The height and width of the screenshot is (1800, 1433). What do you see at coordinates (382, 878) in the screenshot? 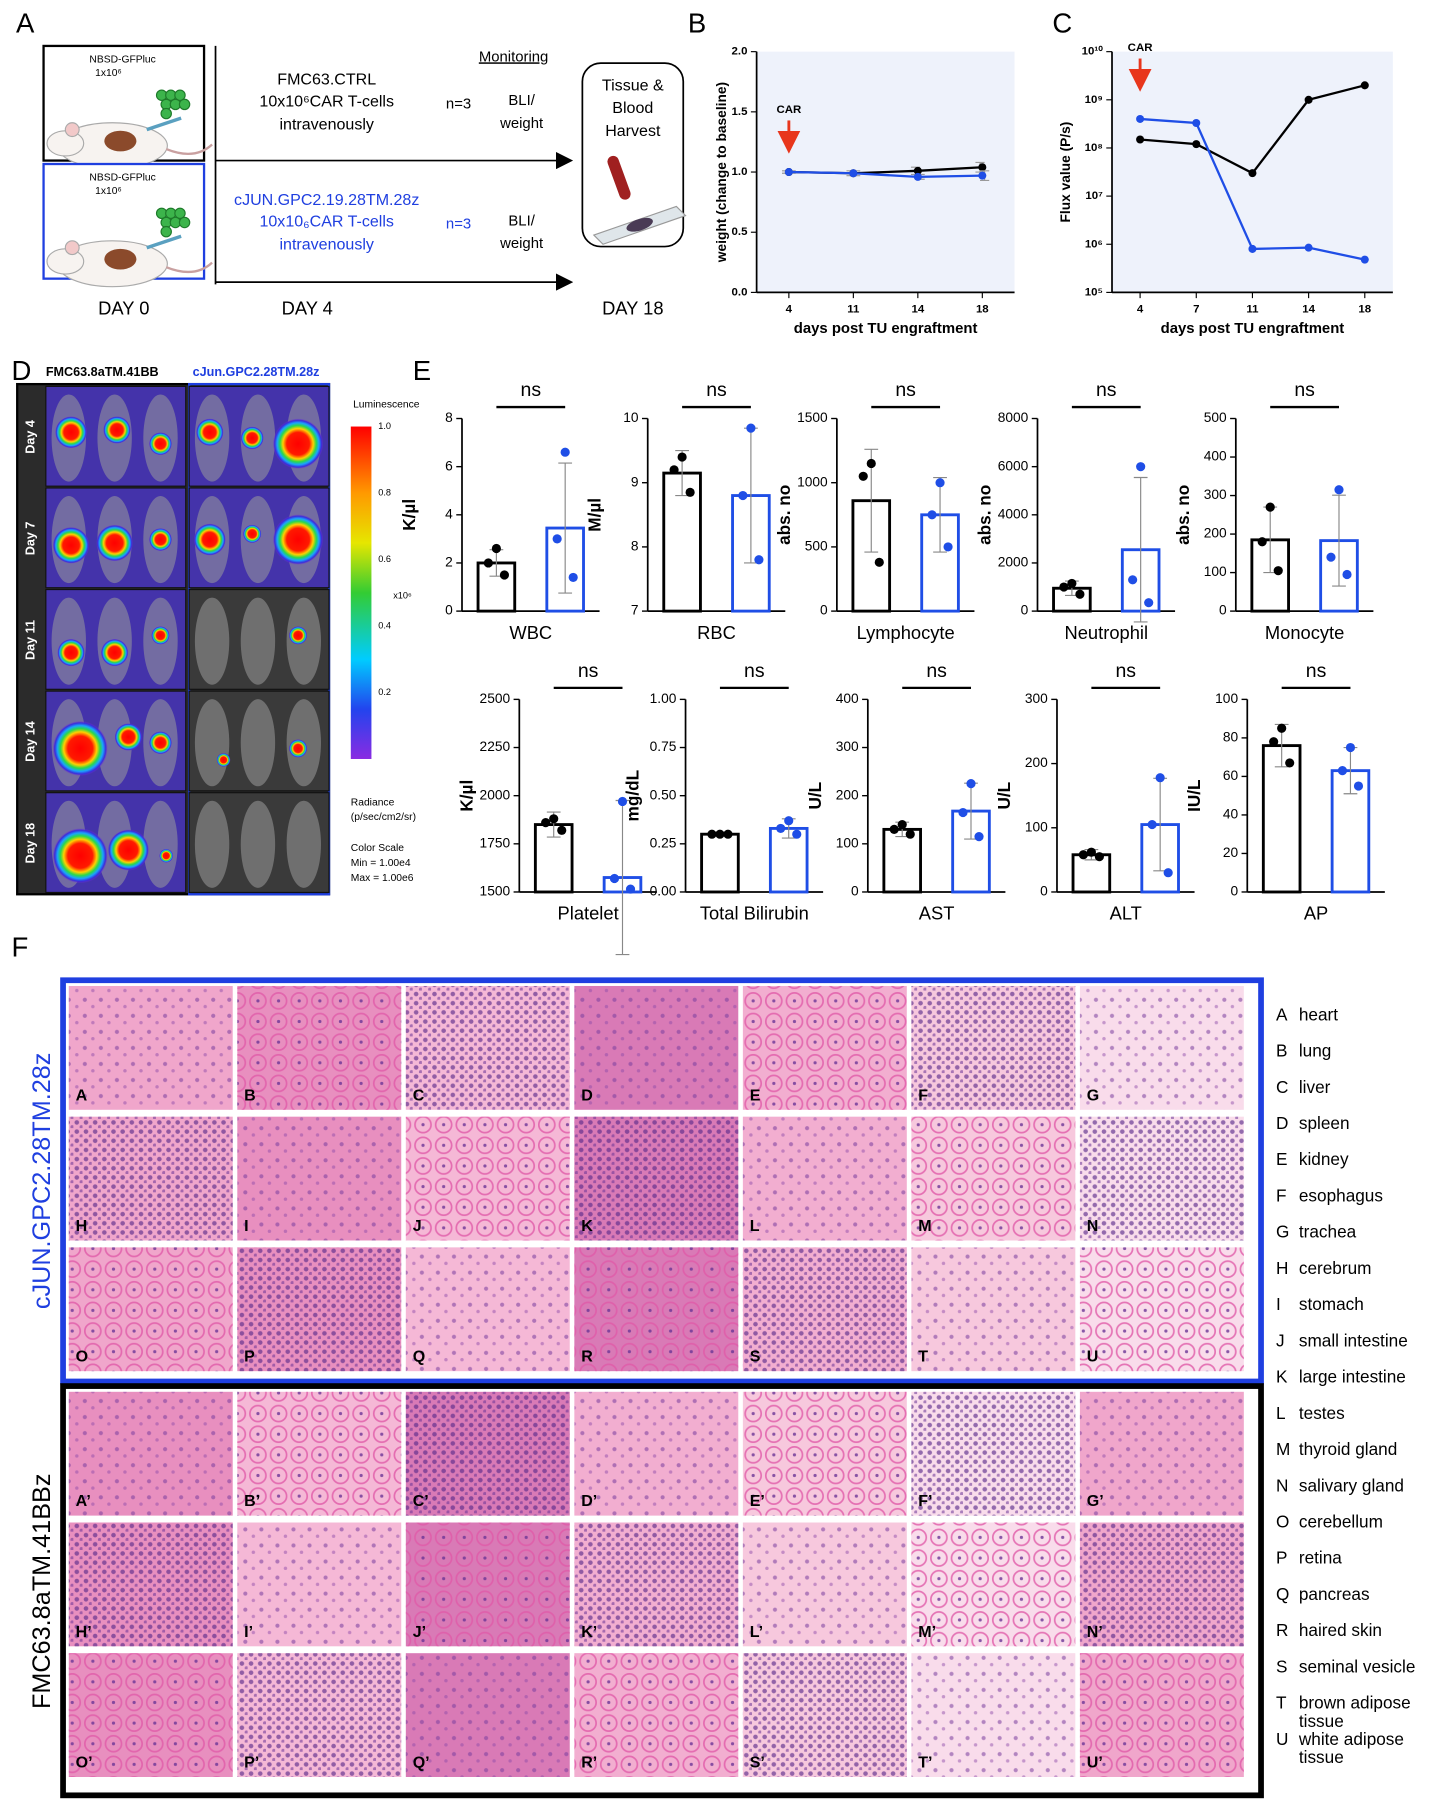
I see `color-scale: Max = 1.00e6` at bounding box center [382, 878].